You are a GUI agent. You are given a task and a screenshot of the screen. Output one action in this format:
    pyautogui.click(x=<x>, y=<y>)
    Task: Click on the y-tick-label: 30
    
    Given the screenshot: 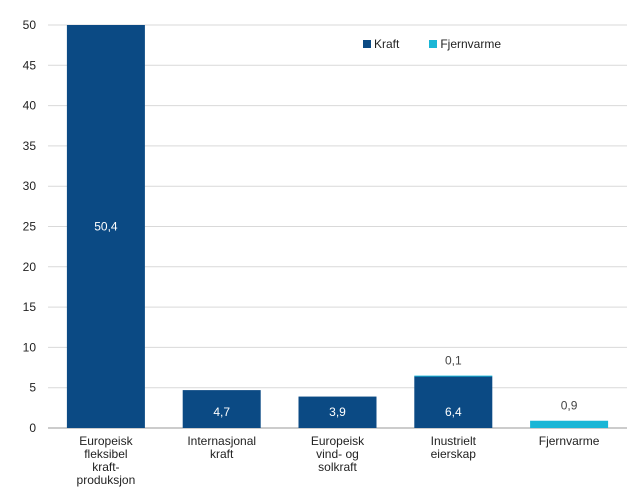 What is the action you would take?
    pyautogui.click(x=30, y=186)
    